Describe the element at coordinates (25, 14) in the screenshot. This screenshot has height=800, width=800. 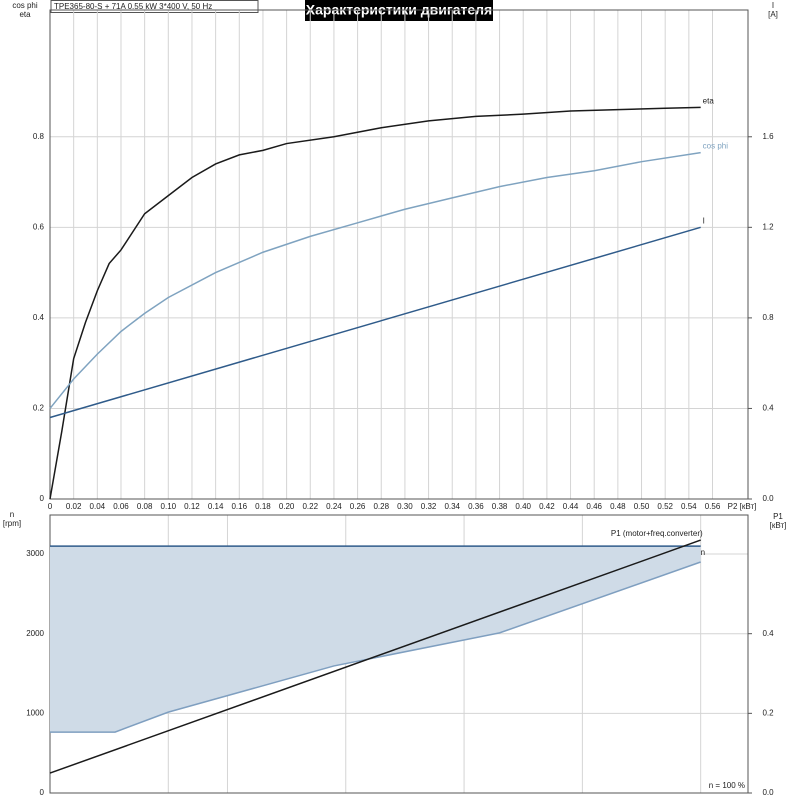
I see `y-axis-label: eta` at that location.